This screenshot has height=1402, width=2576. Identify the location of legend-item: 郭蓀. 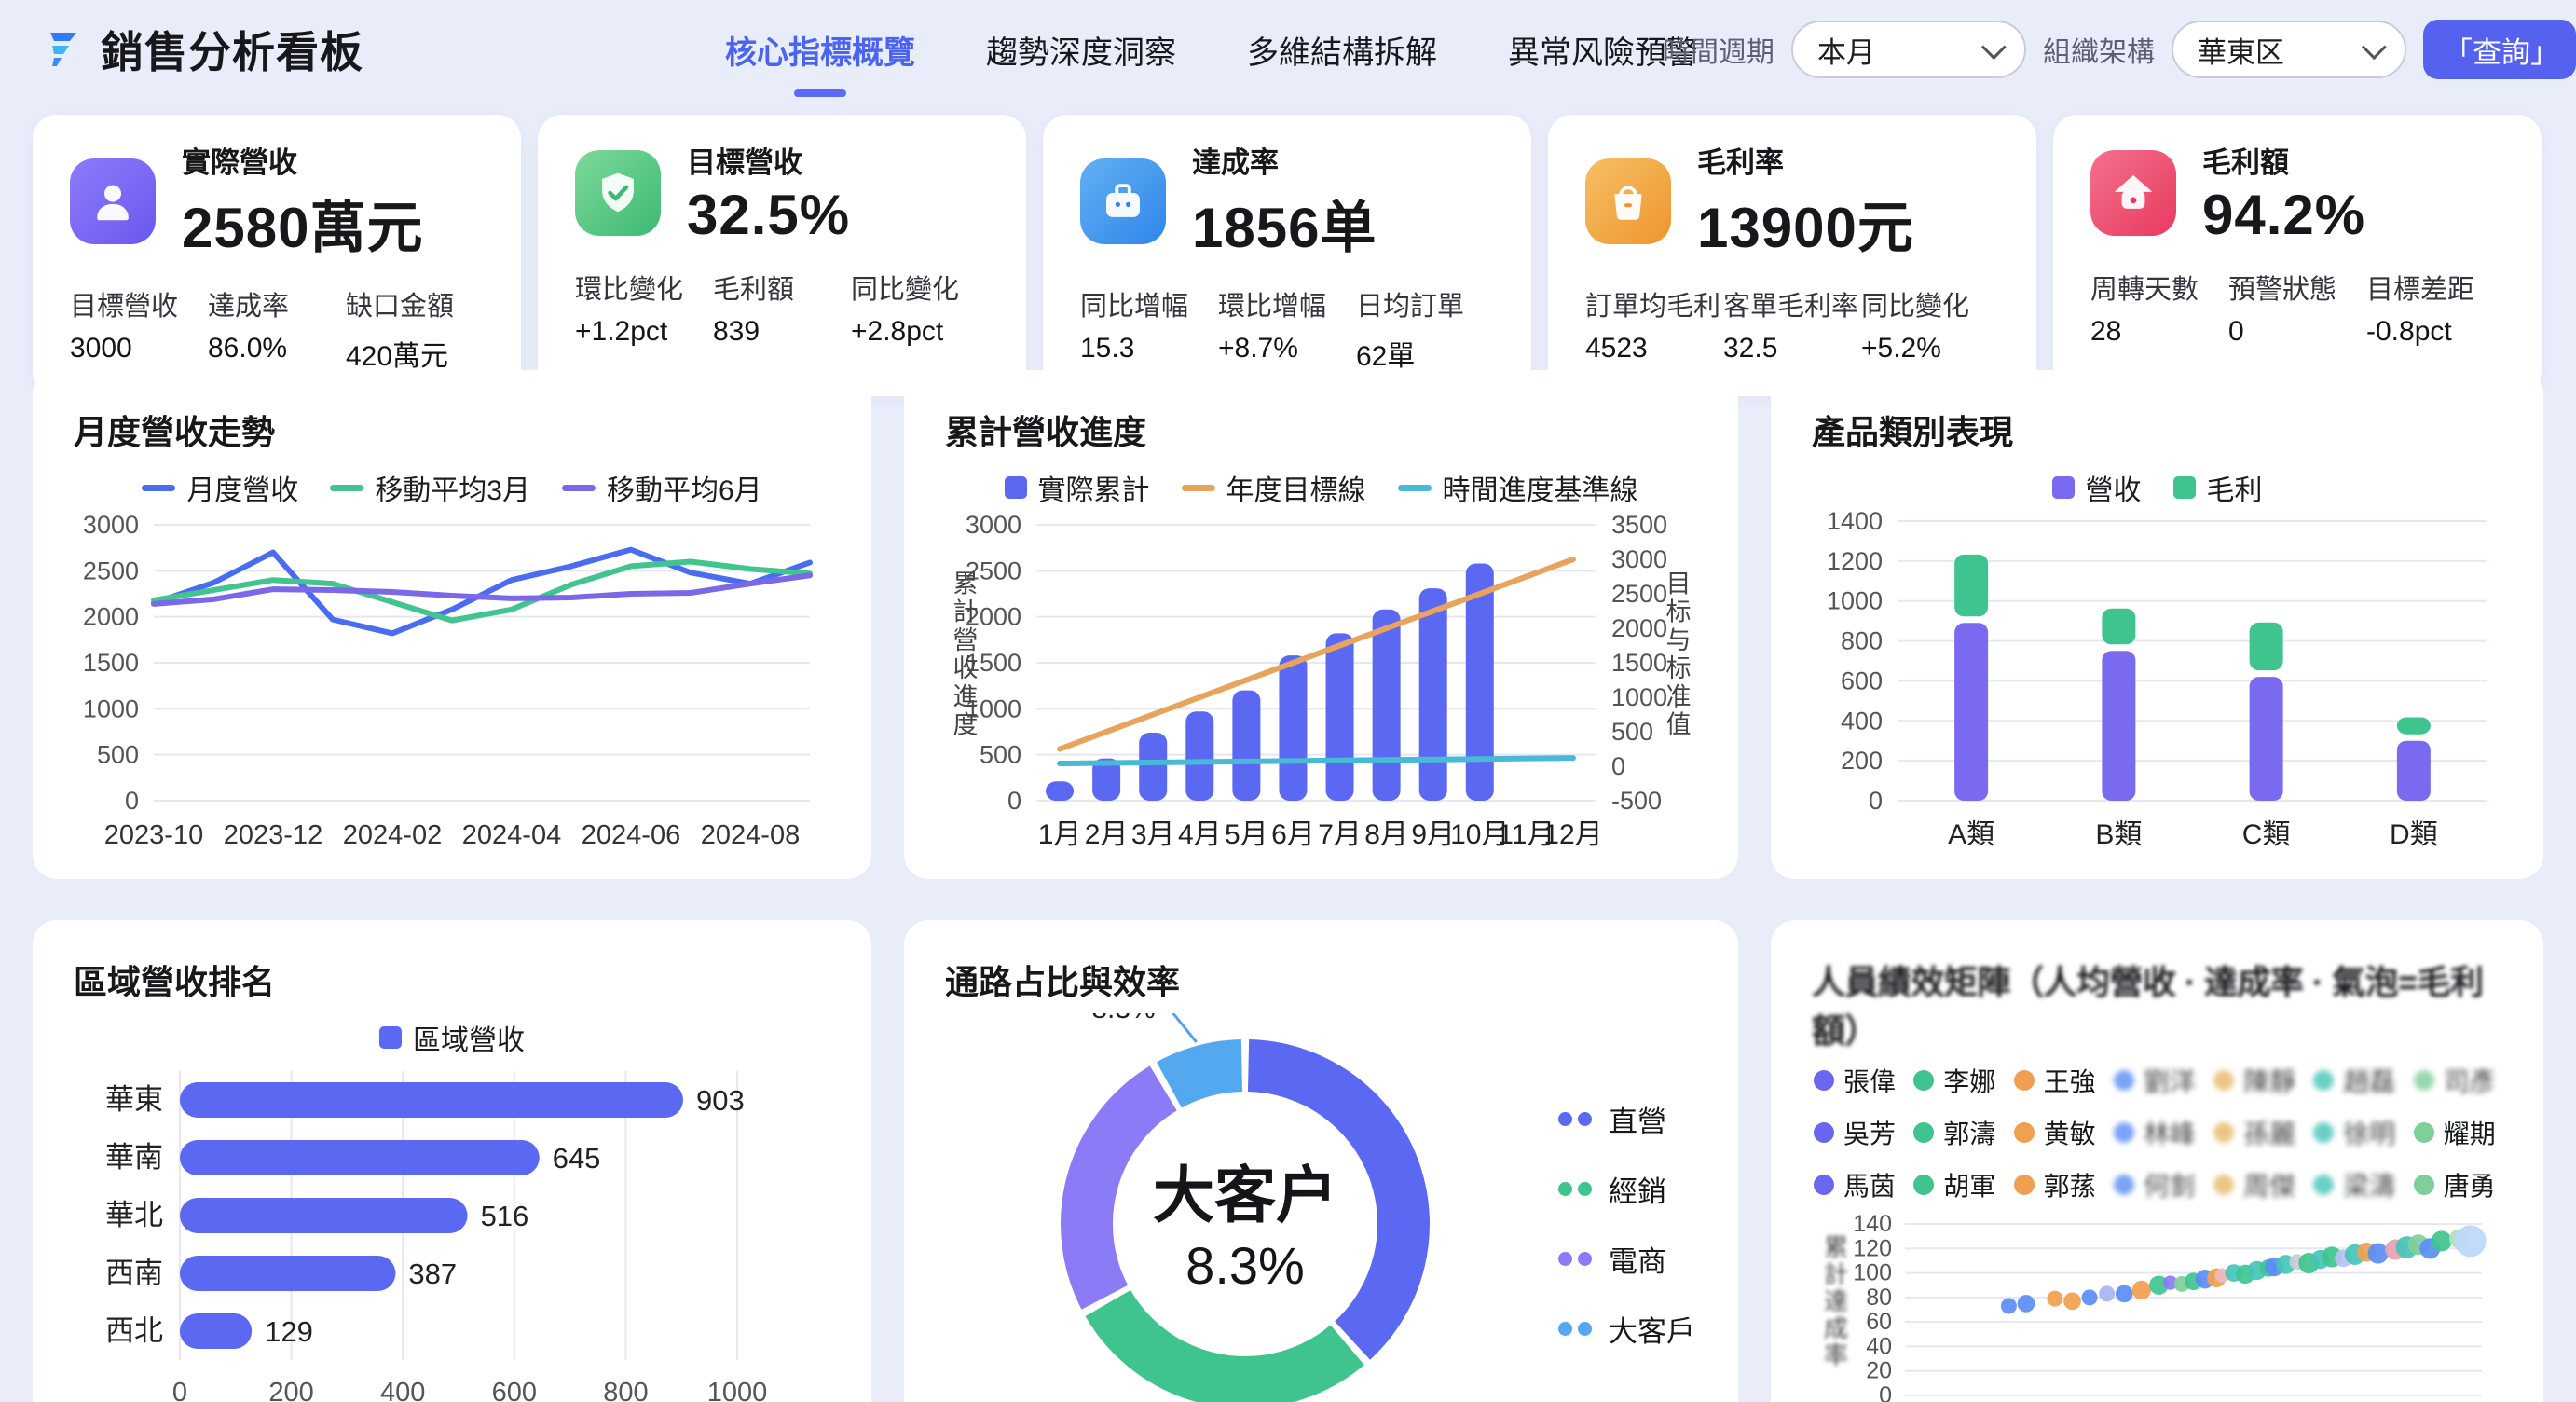
(2059, 1184).